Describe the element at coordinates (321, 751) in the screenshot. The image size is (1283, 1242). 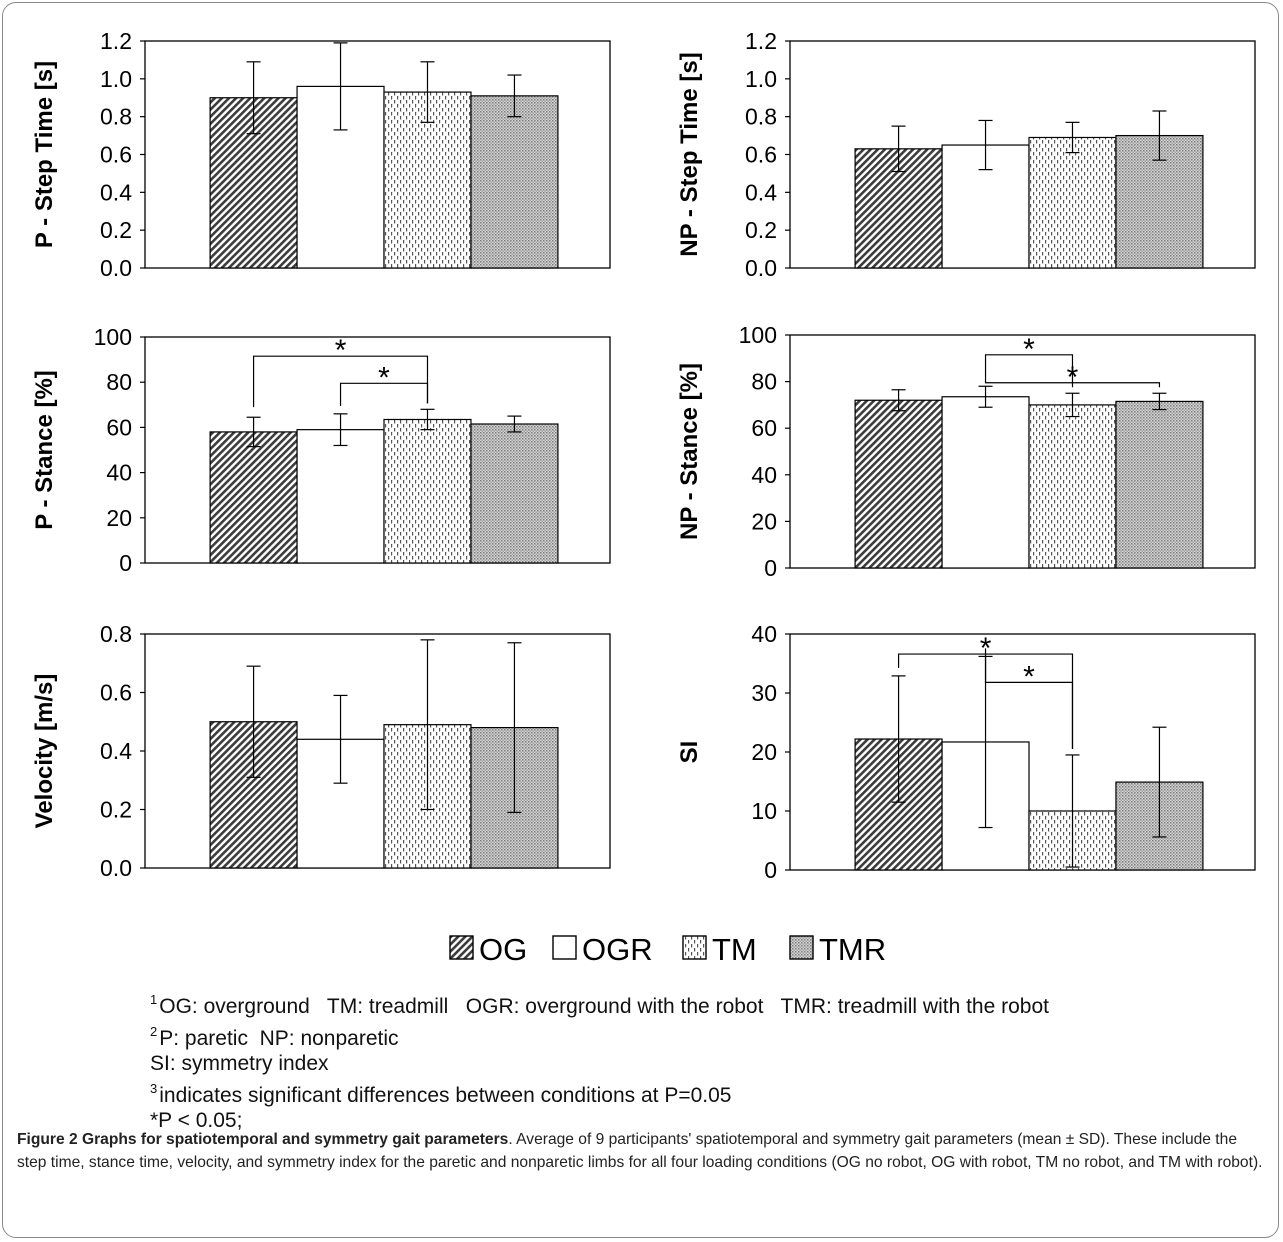
I see `chart-velocity-m-s: 0.0 0.2 0.4 0.6 0.8 Velocity [m/s]` at that location.